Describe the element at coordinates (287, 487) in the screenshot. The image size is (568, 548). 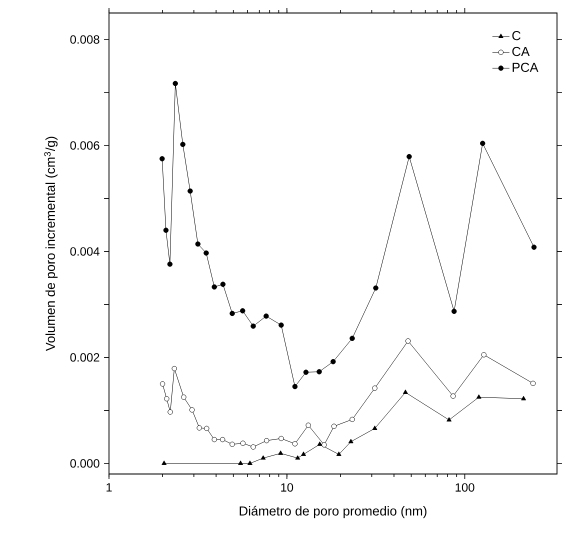
I see `x-tick-label: 10` at that location.